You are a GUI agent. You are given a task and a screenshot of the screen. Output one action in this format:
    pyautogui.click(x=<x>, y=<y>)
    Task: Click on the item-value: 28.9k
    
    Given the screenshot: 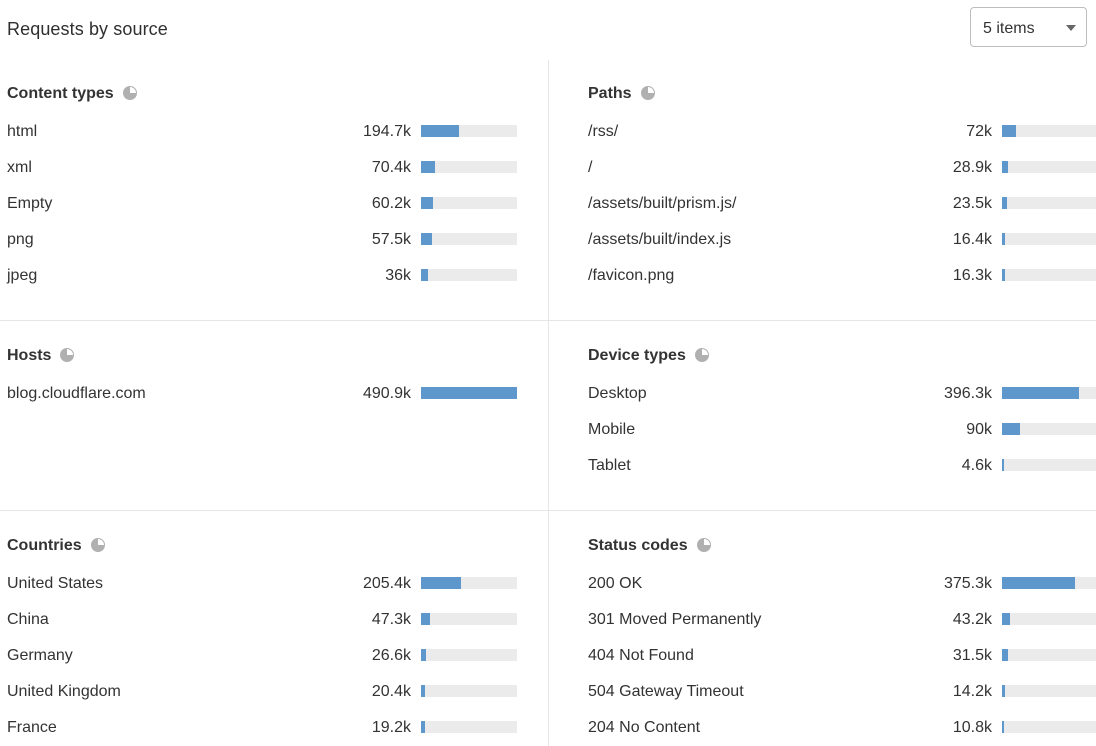 What is the action you would take?
    pyautogui.click(x=972, y=167)
    